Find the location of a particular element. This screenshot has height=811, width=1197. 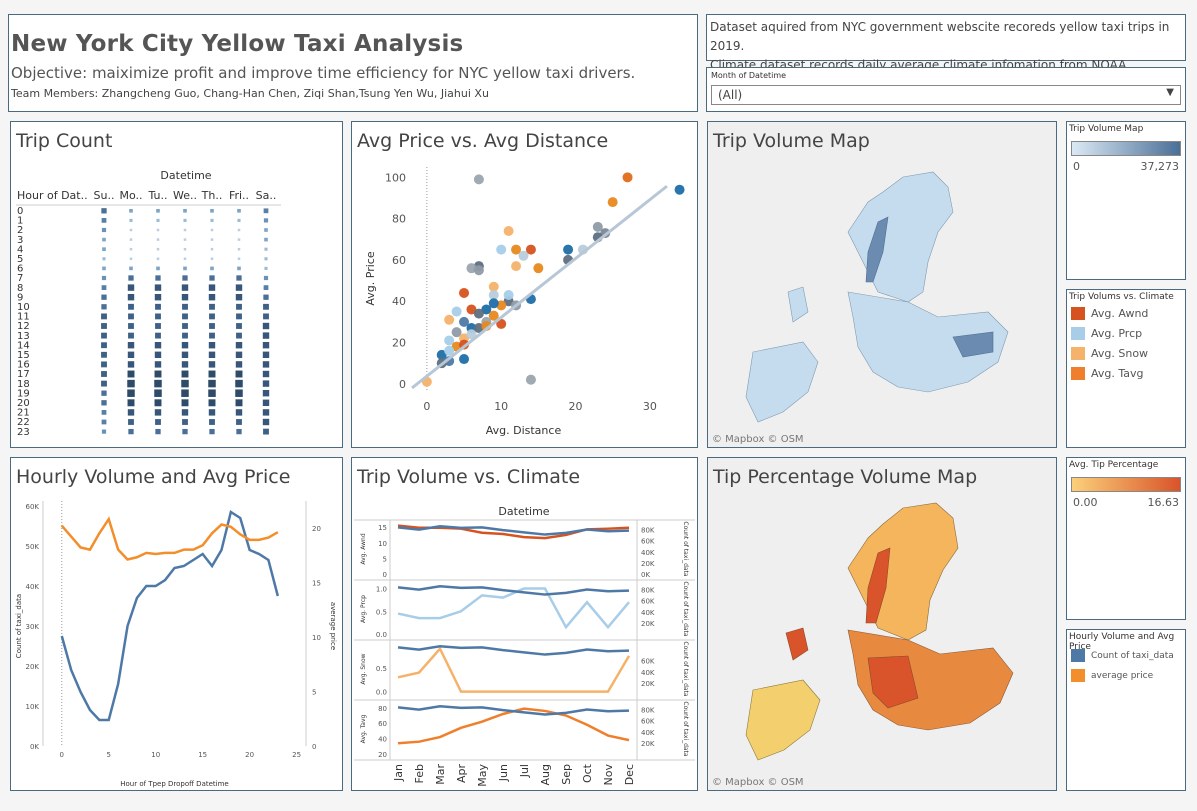

heatmap-row-label: 22 is located at coordinates (23, 422).